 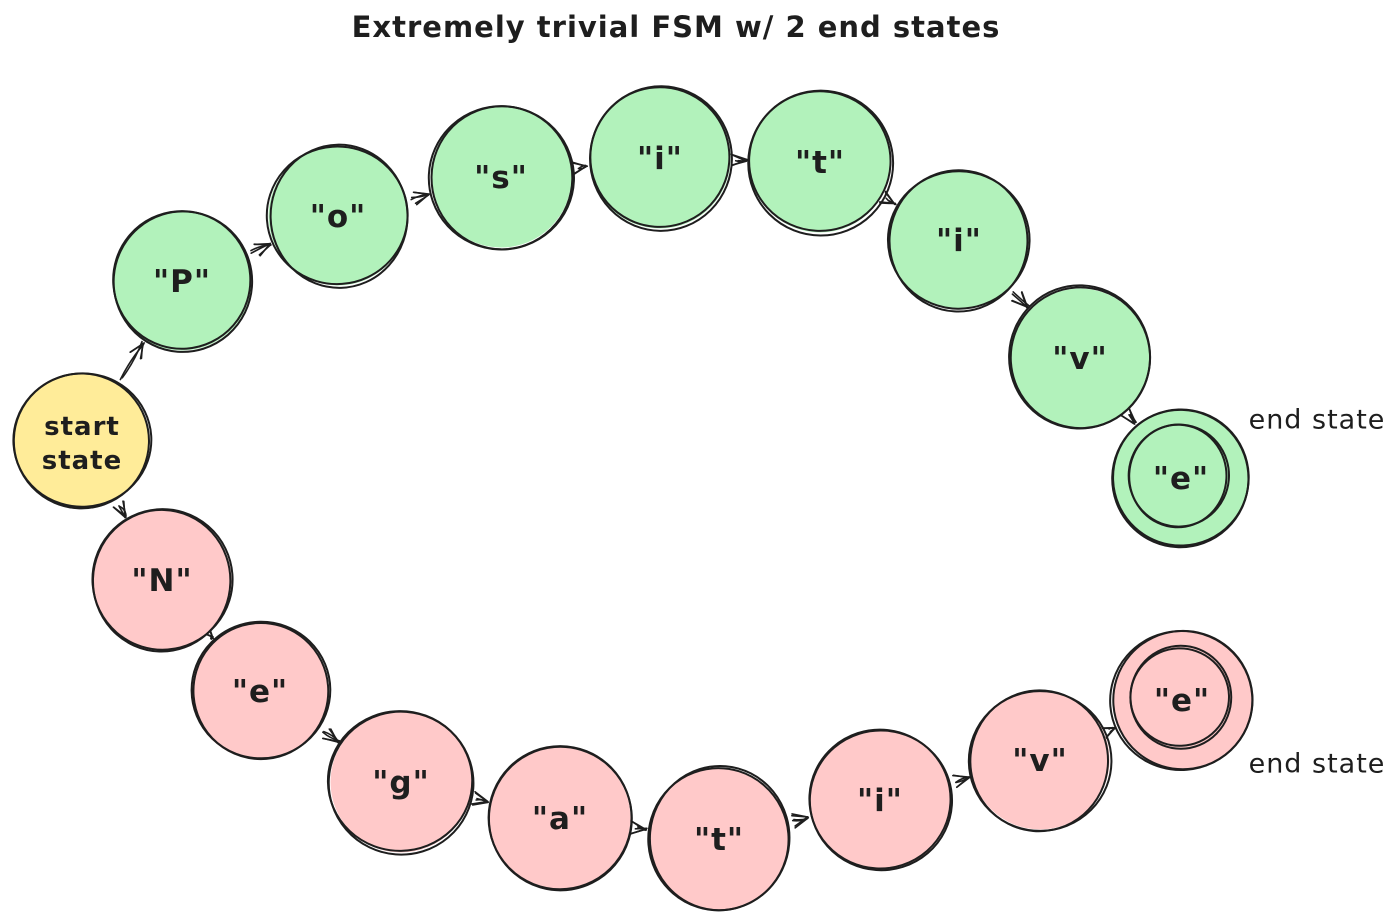 I want to click on state-label-neg-g: "g", so click(x=401, y=783).